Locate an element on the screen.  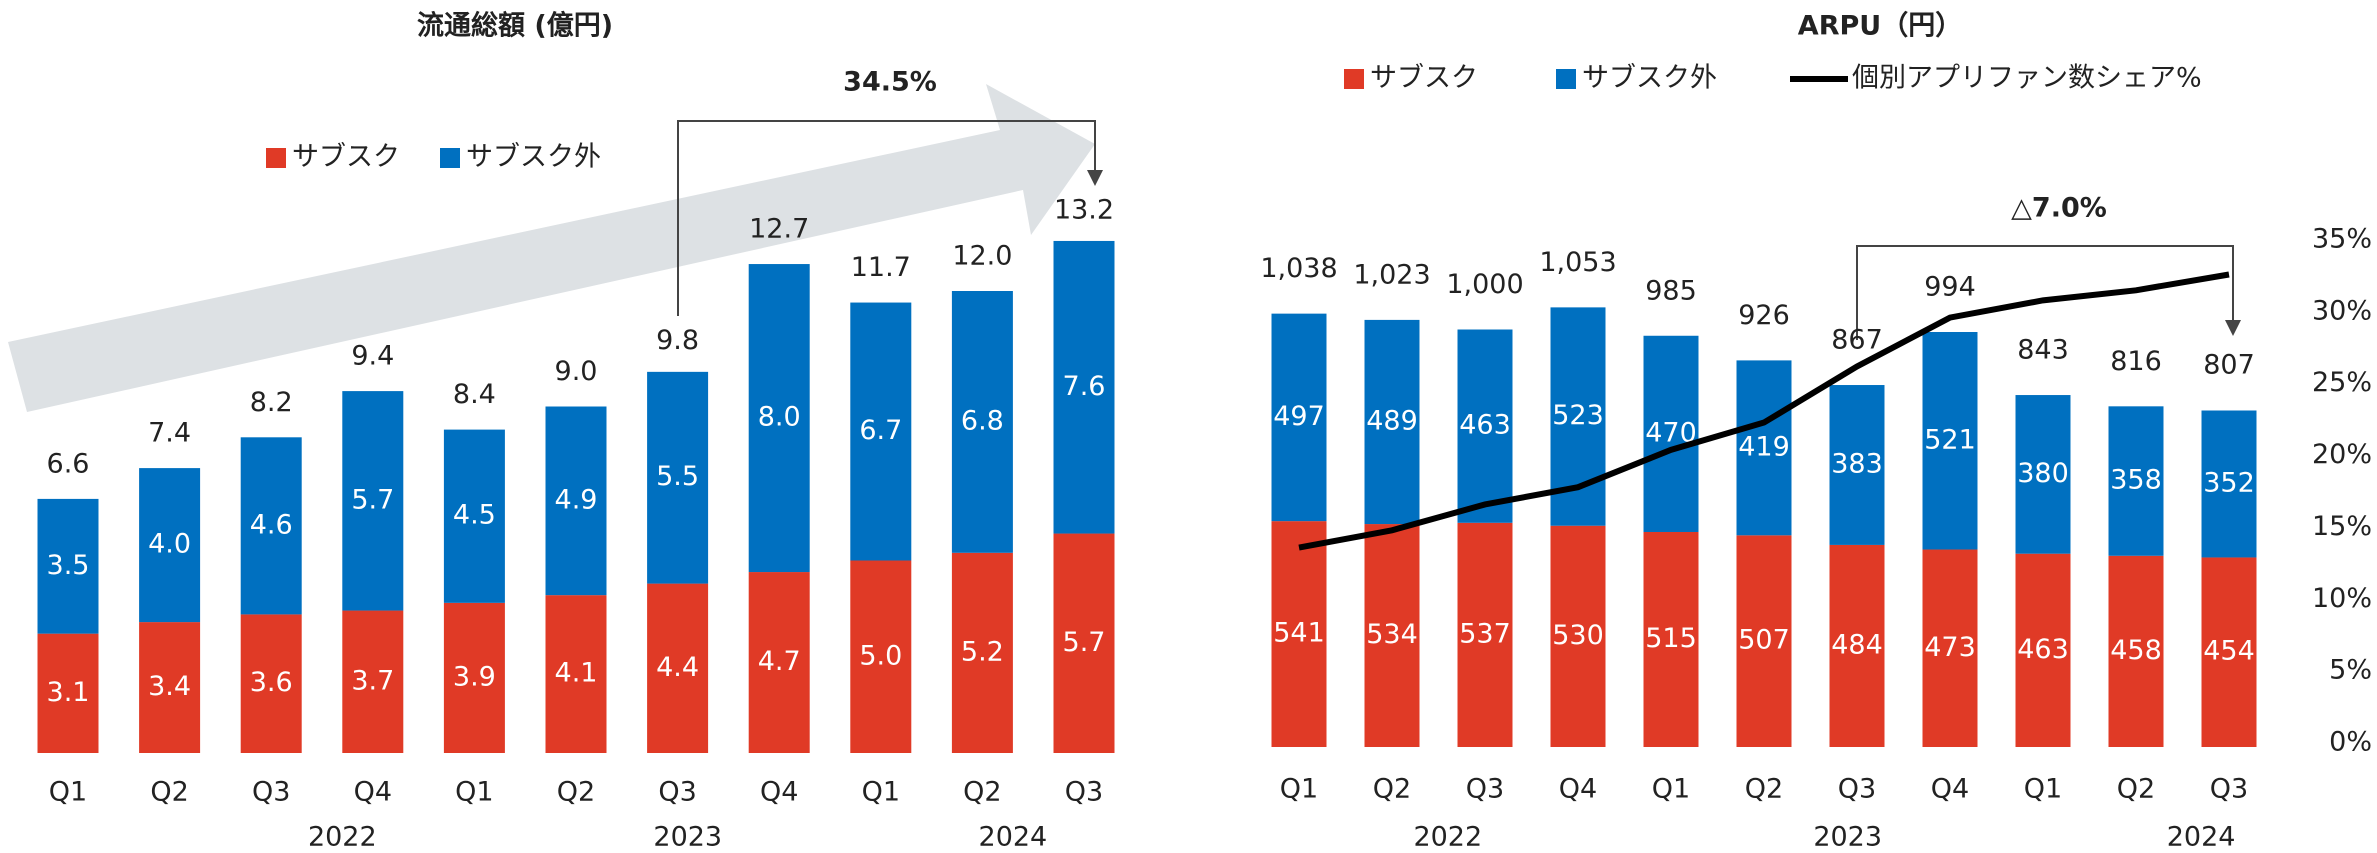
arrow-head is located at coordinates (2233, 328).